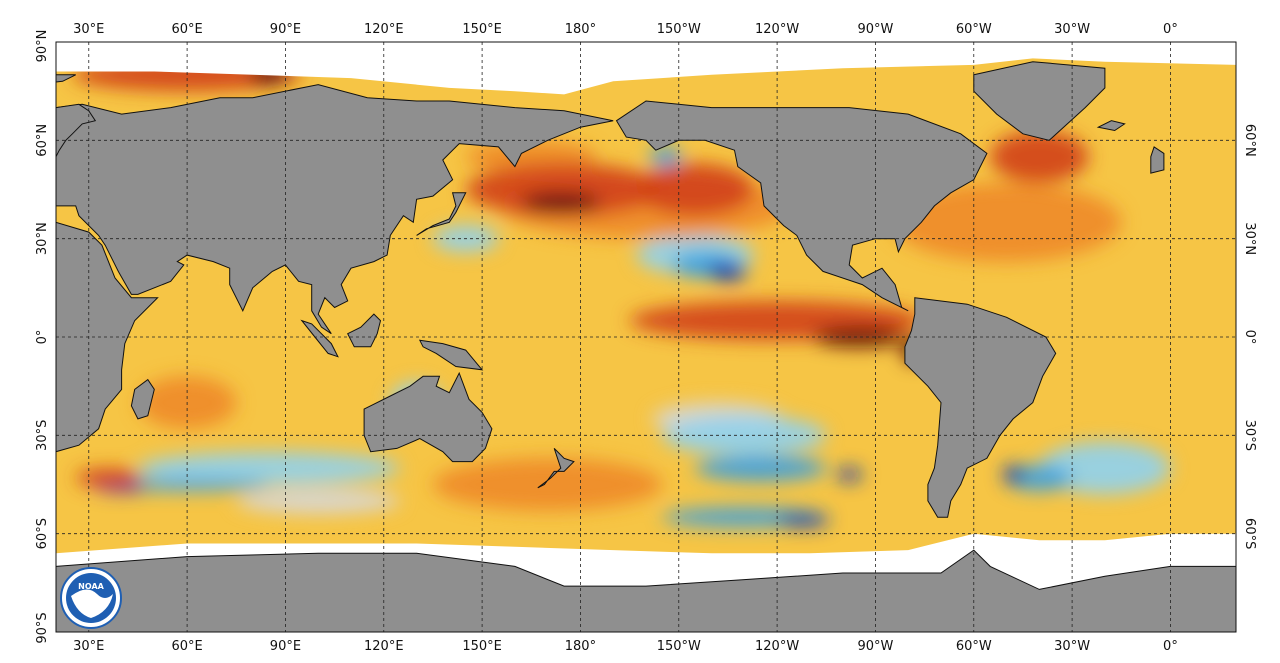 Image resolution: width=1280 pixels, height=663 pixels. What do you see at coordinates (1249, 435) in the screenshot?
I see `tick-label-right: 30°S` at bounding box center [1249, 435].